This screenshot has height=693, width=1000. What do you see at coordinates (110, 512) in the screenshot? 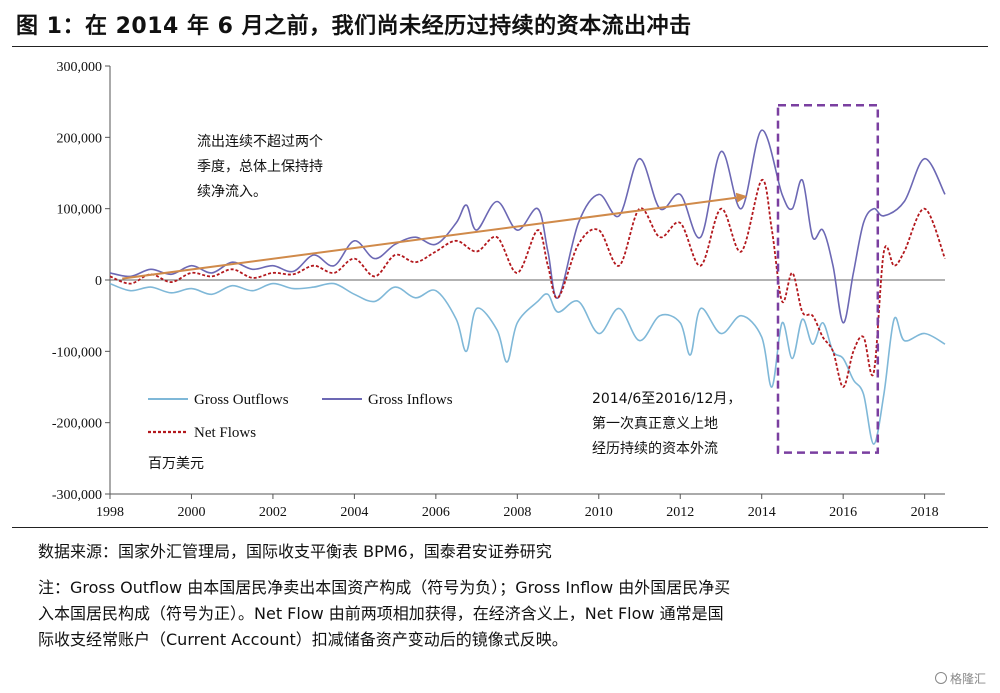
I see `x-tick-label-0: 1998` at bounding box center [110, 512].